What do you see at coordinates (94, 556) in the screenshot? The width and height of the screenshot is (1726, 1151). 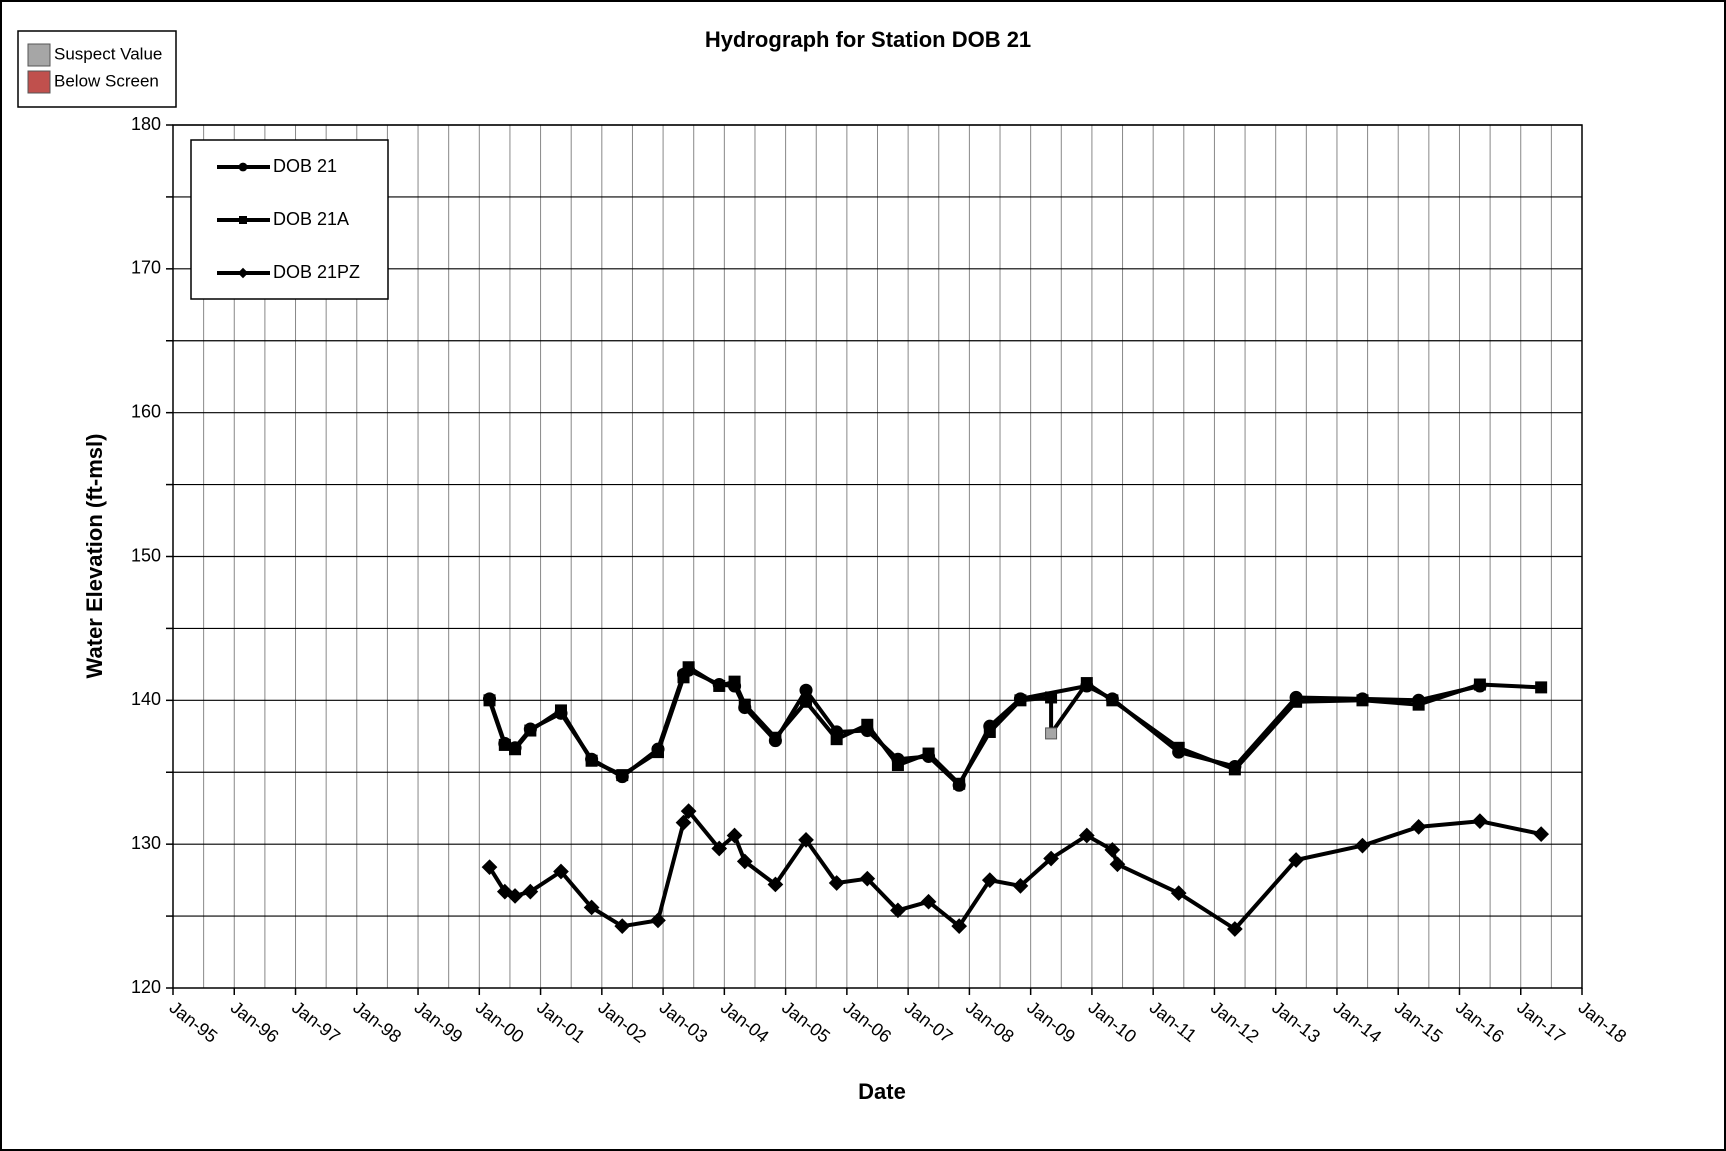 I see `y-axis-label: Water Elevation (ft-msl)` at bounding box center [94, 556].